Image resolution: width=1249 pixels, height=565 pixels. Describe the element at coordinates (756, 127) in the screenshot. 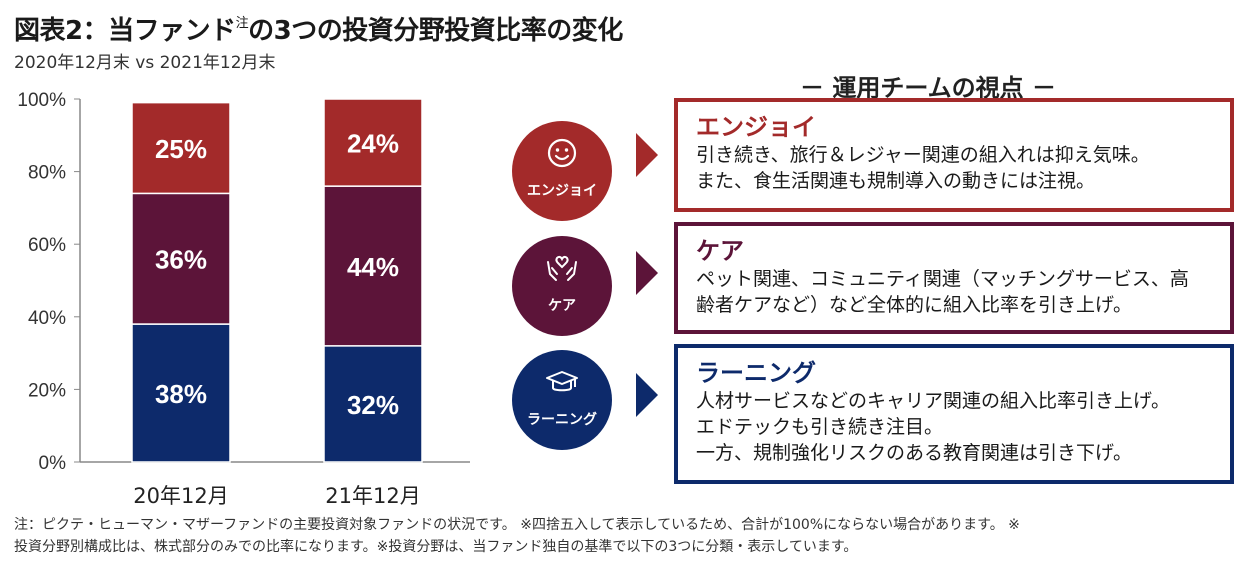

I see `enjoy-heading: エンジョイ` at that location.